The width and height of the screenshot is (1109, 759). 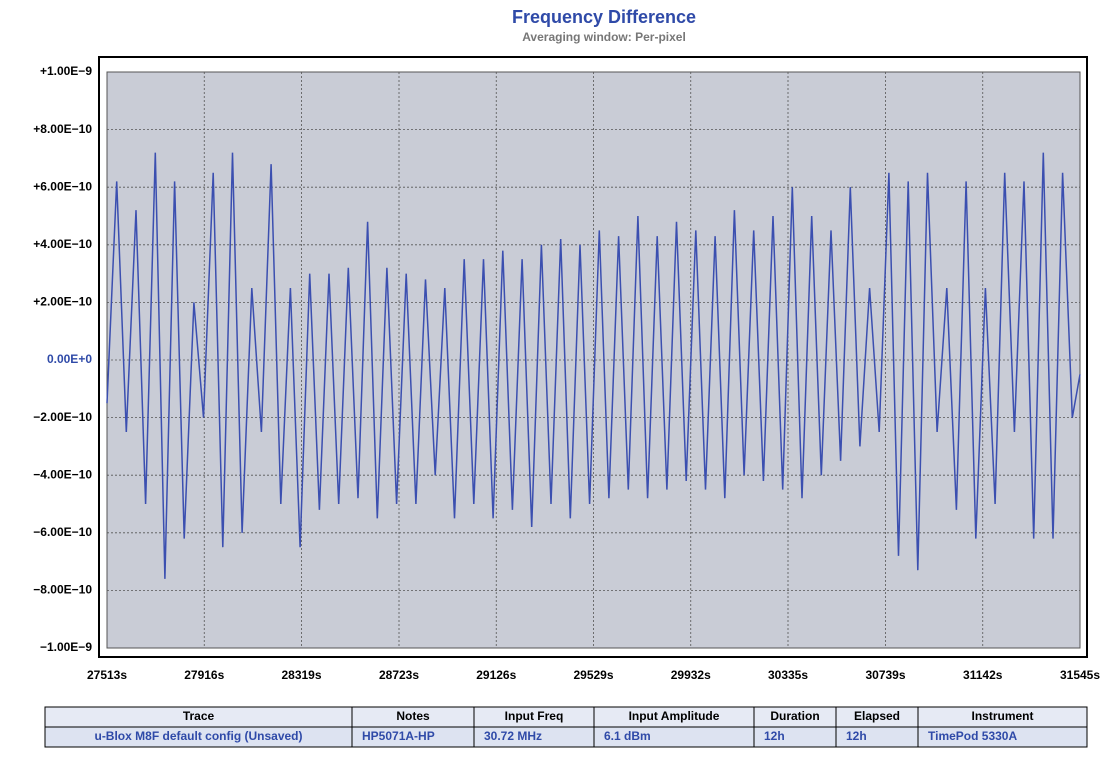 What do you see at coordinates (62, 186) in the screenshot?
I see `y-tick-label: +6.00E−10` at bounding box center [62, 186].